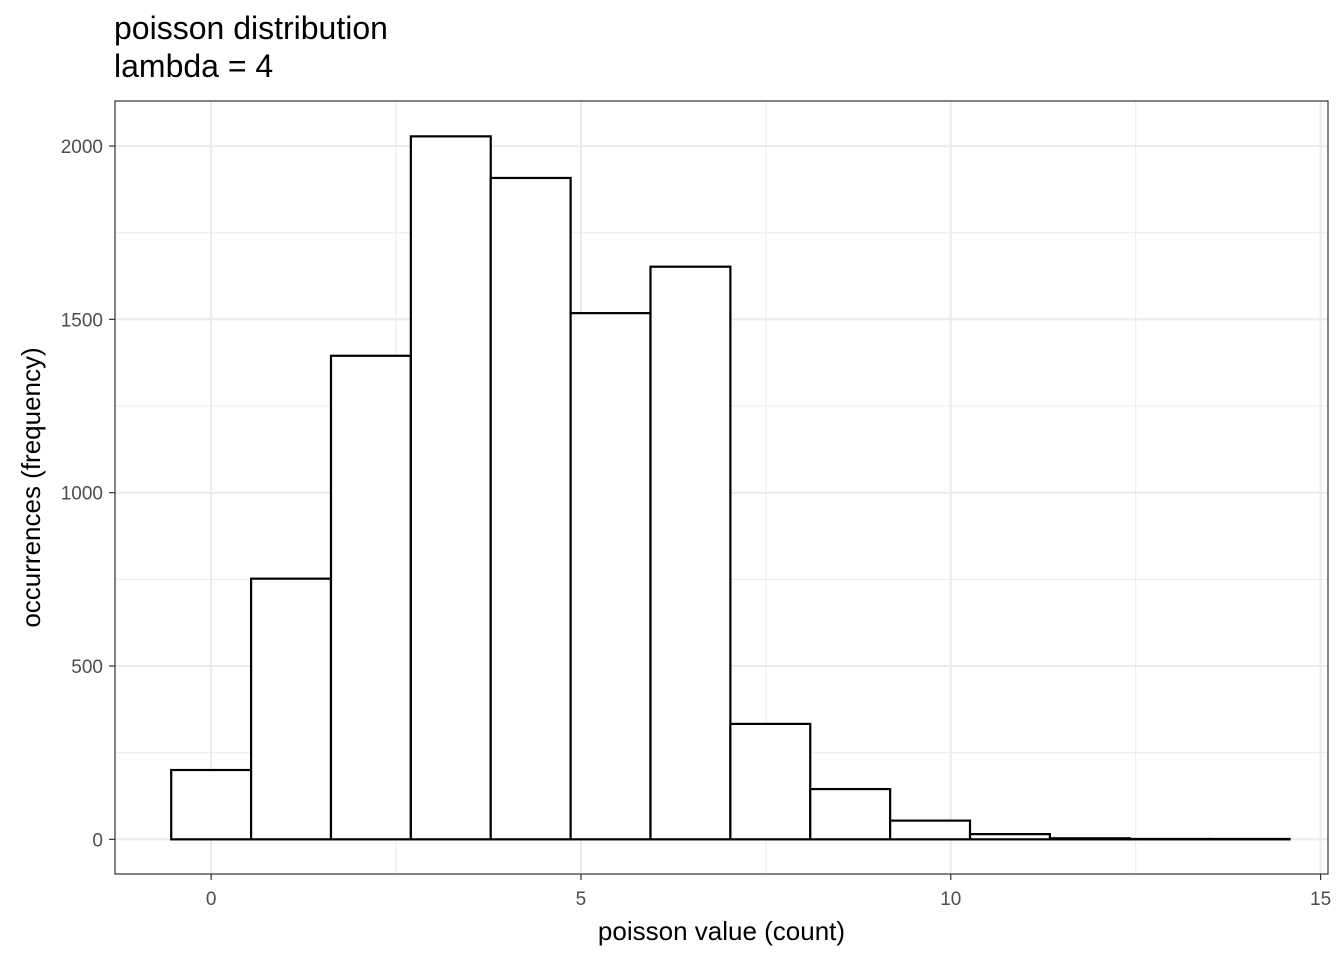  Describe the element at coordinates (31, 487) in the screenshot. I see `y-axis-title: occurrences (frequency)` at that location.